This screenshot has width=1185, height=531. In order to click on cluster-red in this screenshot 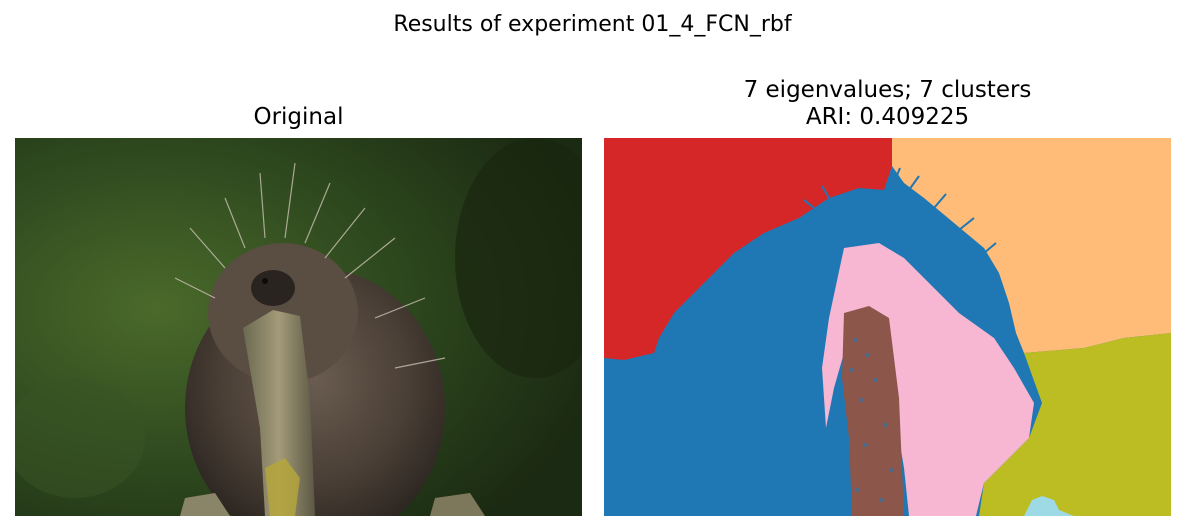, I will do `click(748, 249)`.